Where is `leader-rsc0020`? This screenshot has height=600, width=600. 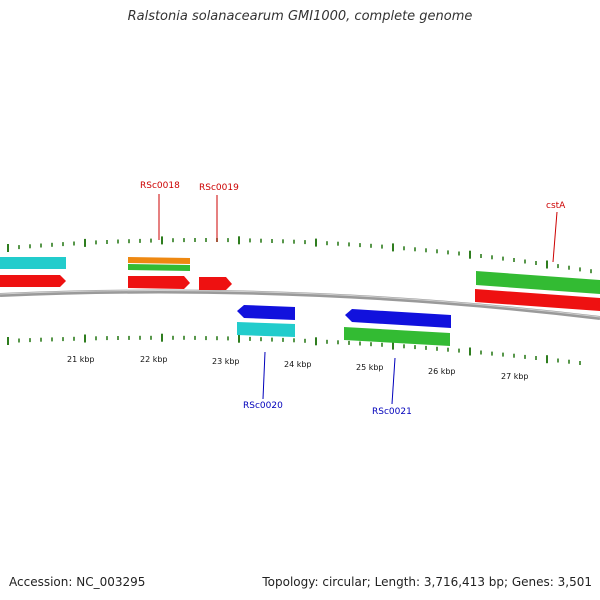 leader-rsc0020 is located at coordinates (264, 375).